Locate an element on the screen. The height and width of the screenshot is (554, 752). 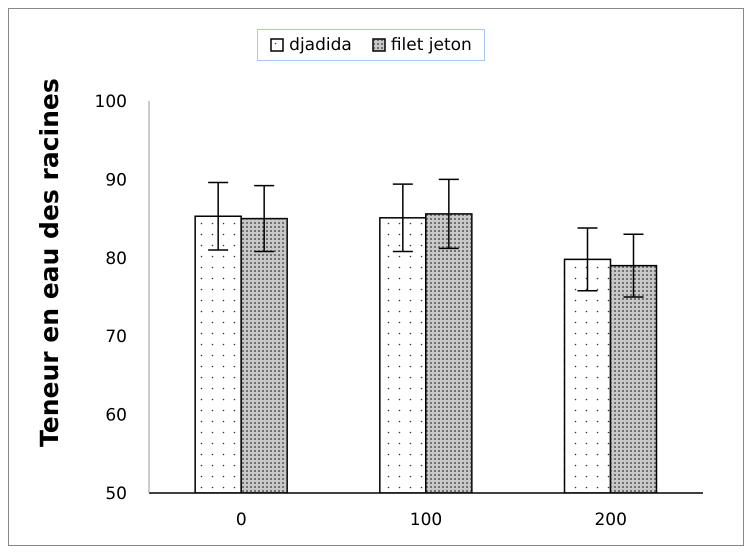
y-tick-label: 50 is located at coordinates (116, 494).